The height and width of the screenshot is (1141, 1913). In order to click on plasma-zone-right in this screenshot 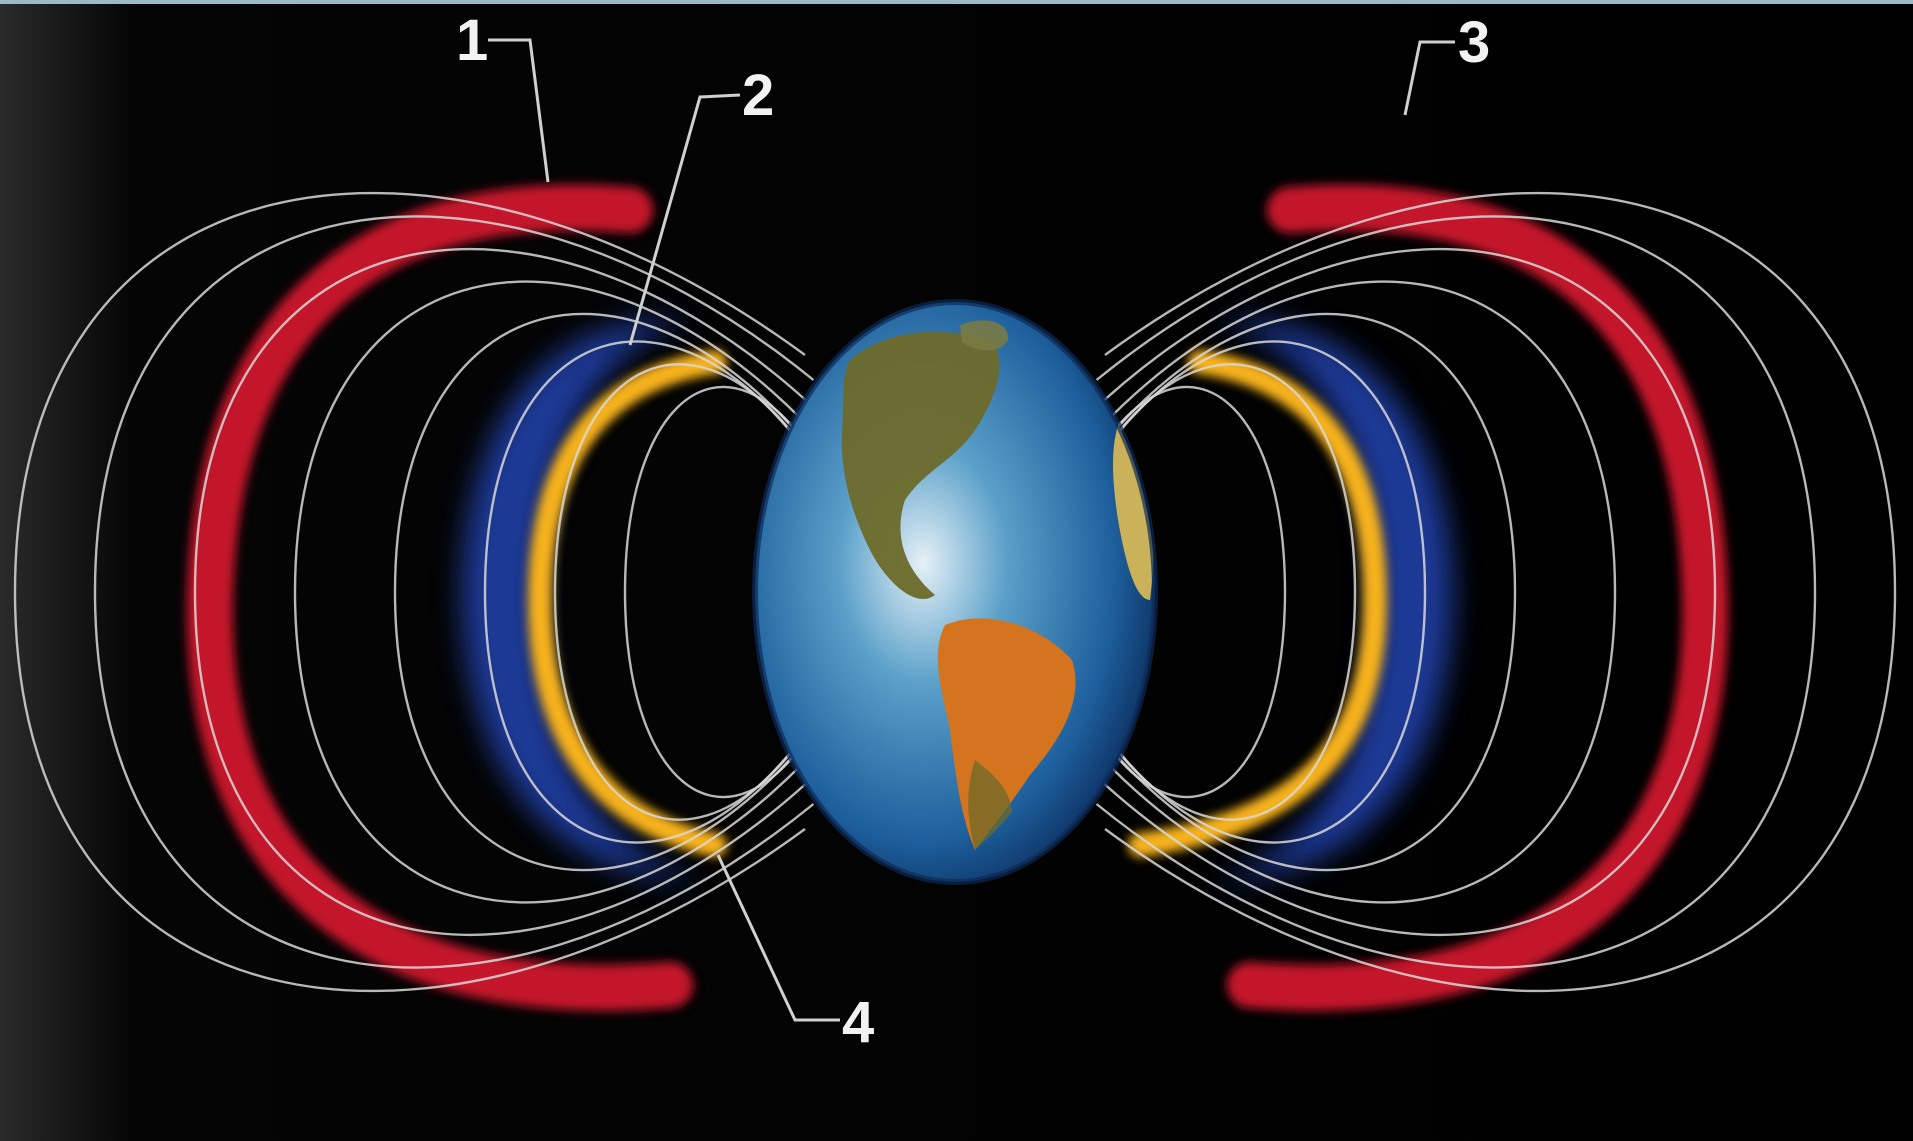, I will do `click(1334, 599)`.